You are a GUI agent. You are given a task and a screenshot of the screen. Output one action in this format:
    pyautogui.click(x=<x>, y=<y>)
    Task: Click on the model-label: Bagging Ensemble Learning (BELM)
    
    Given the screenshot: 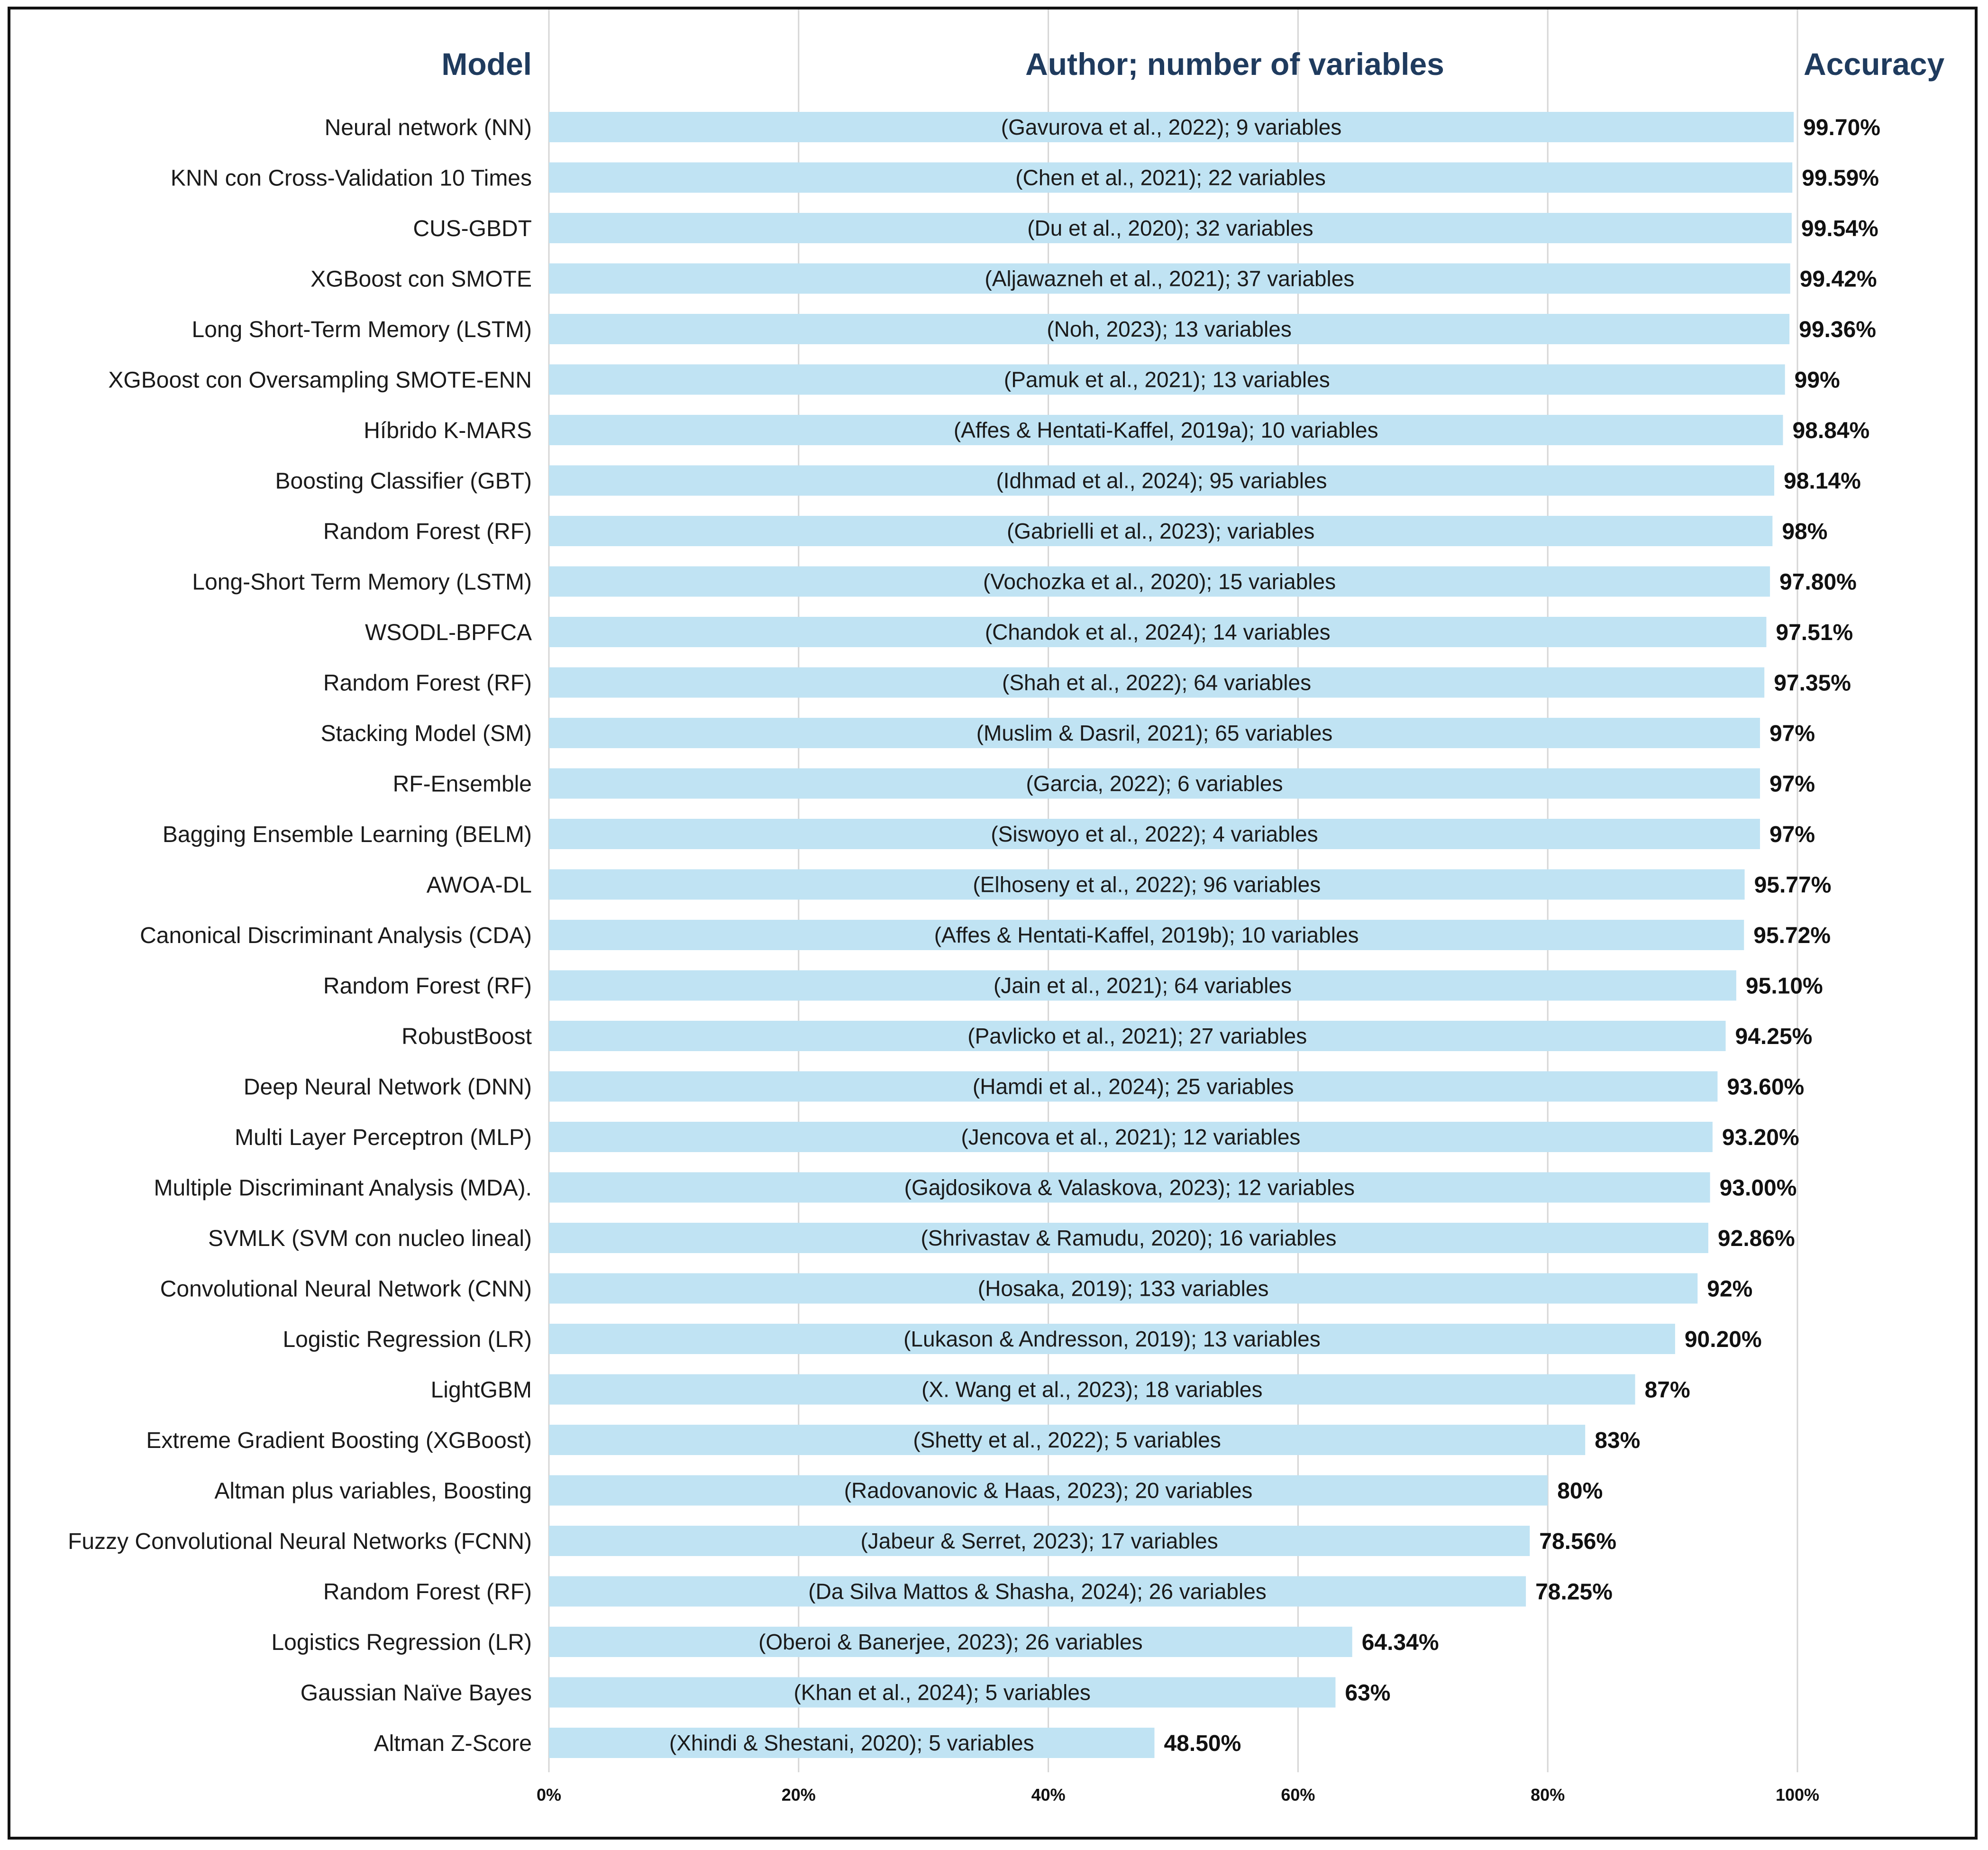 What is the action you would take?
    pyautogui.click(x=347, y=835)
    